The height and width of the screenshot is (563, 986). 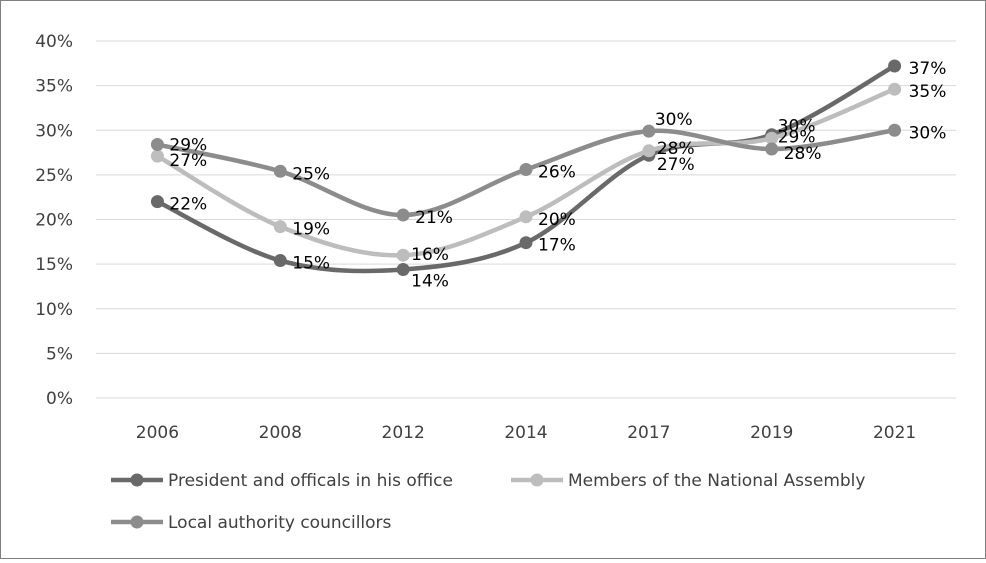 I want to click on x-tick-label: 2008, so click(x=280, y=433).